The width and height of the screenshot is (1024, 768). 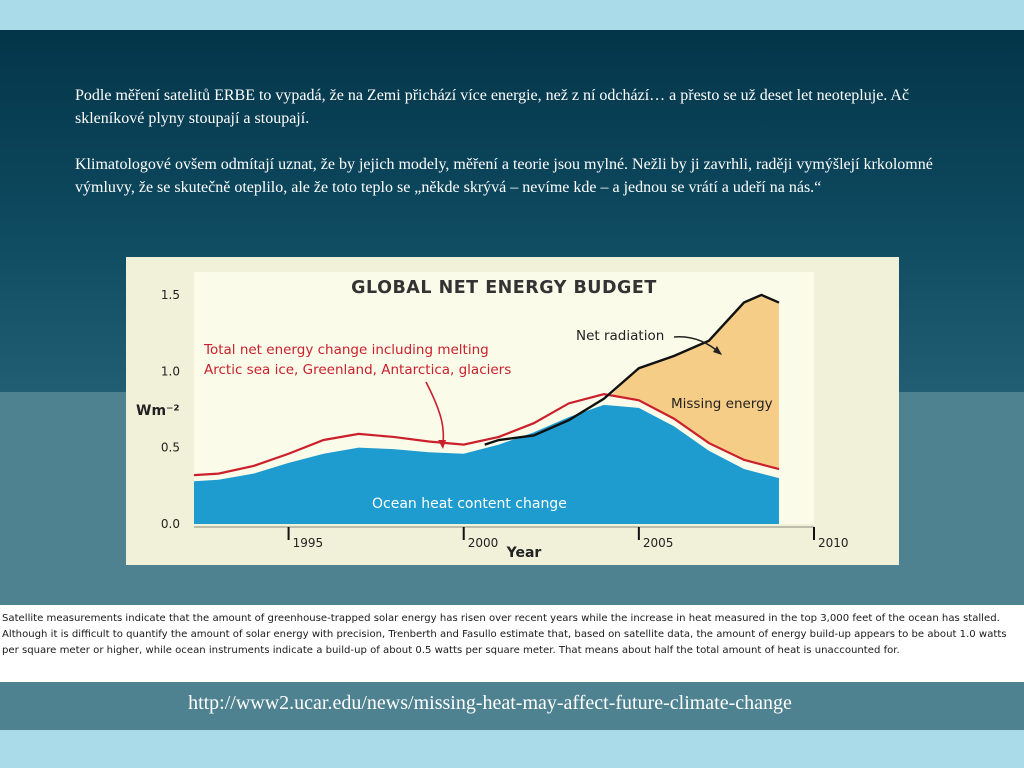 What do you see at coordinates (170, 295) in the screenshot?
I see `y-tick-label: 1.5` at bounding box center [170, 295].